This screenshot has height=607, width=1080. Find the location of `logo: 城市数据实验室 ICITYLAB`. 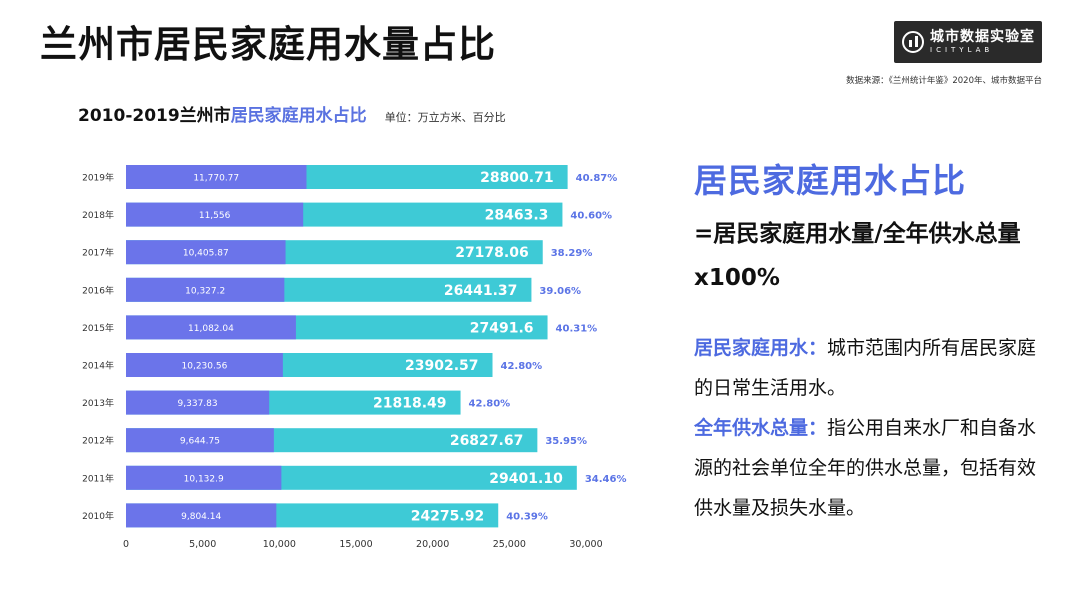

logo: 城市数据实验室 ICITYLAB is located at coordinates (968, 42).